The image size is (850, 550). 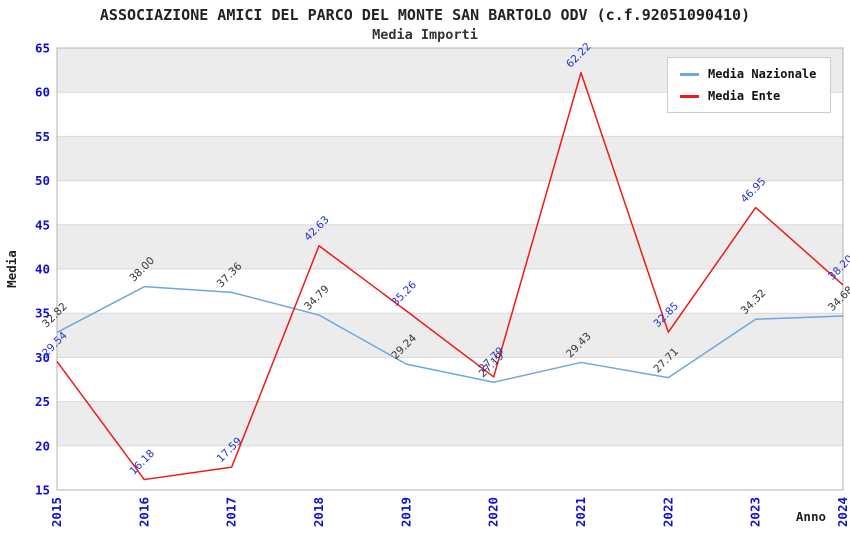 I want to click on chart-subtitle: Media Importi, so click(x=425, y=35).